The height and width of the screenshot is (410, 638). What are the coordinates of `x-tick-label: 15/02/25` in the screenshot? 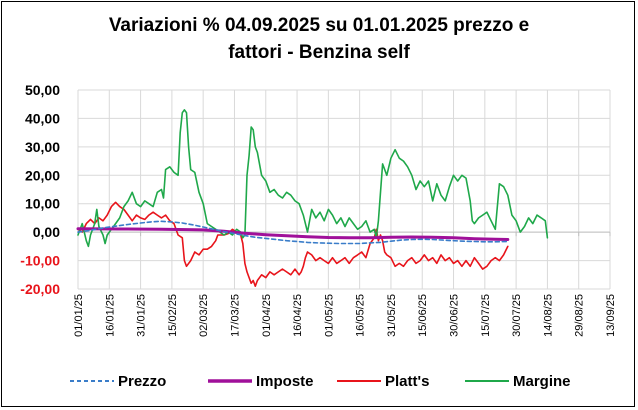 It's located at (173, 315).